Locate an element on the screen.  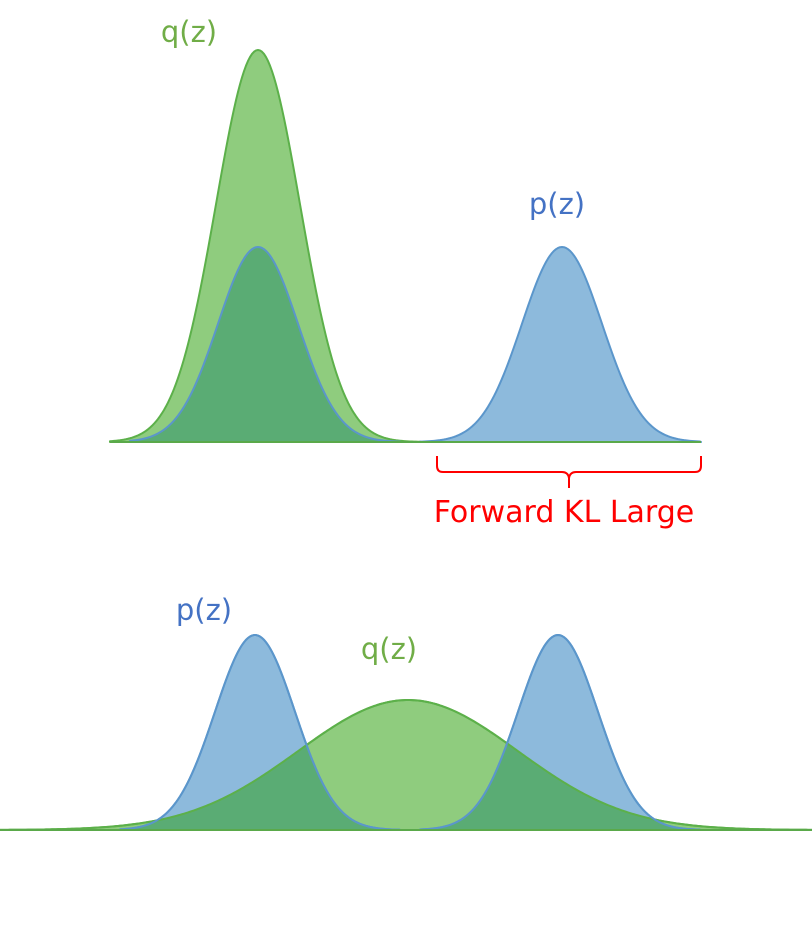
bottom-q-curve is located at coordinates (406, 765).